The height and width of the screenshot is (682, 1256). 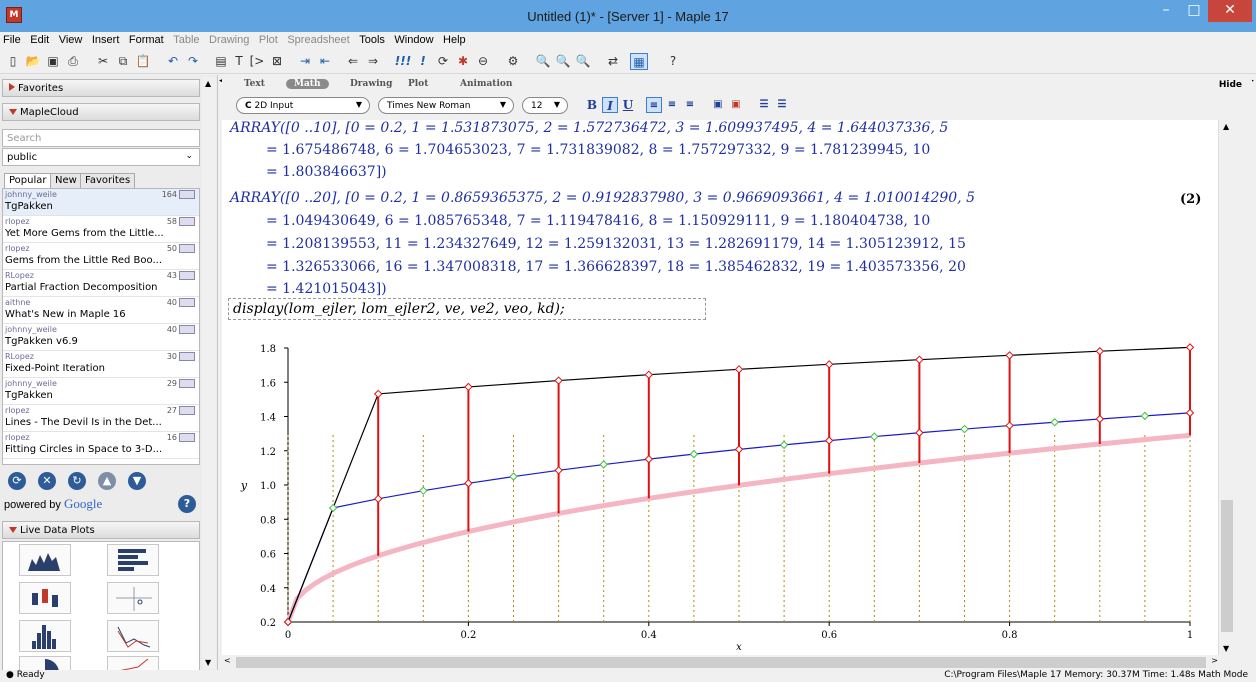 What do you see at coordinates (146, 40) in the screenshot?
I see `menu-format: Format` at bounding box center [146, 40].